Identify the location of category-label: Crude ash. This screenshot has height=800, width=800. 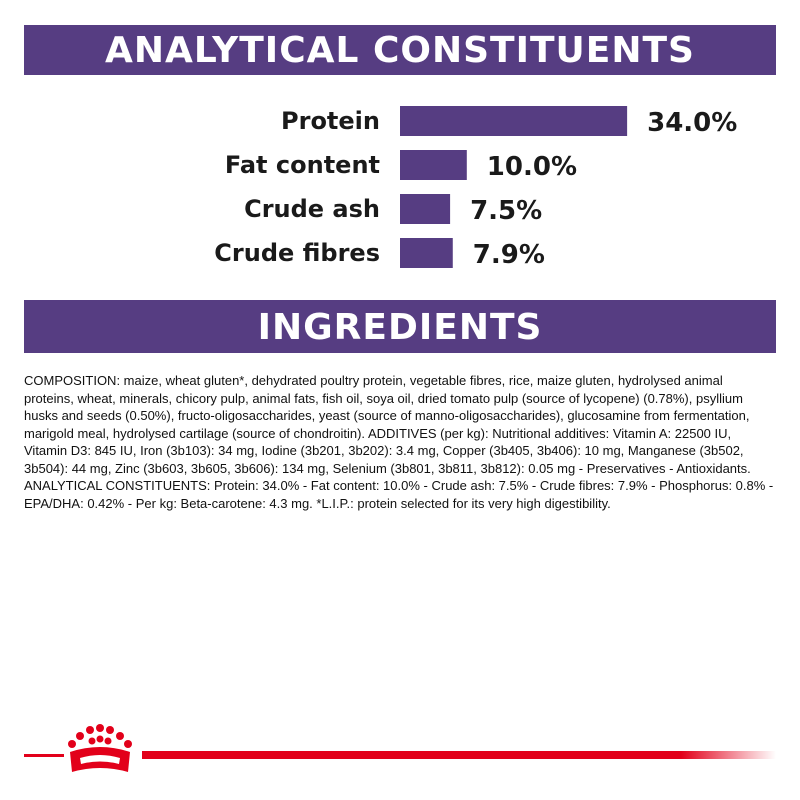
(312, 209).